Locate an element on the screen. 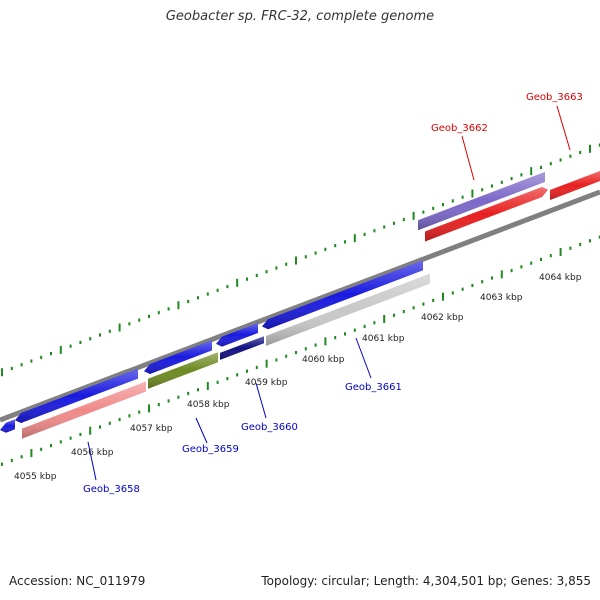  scale-label-4062: 4062 kbp is located at coordinates (442, 318).